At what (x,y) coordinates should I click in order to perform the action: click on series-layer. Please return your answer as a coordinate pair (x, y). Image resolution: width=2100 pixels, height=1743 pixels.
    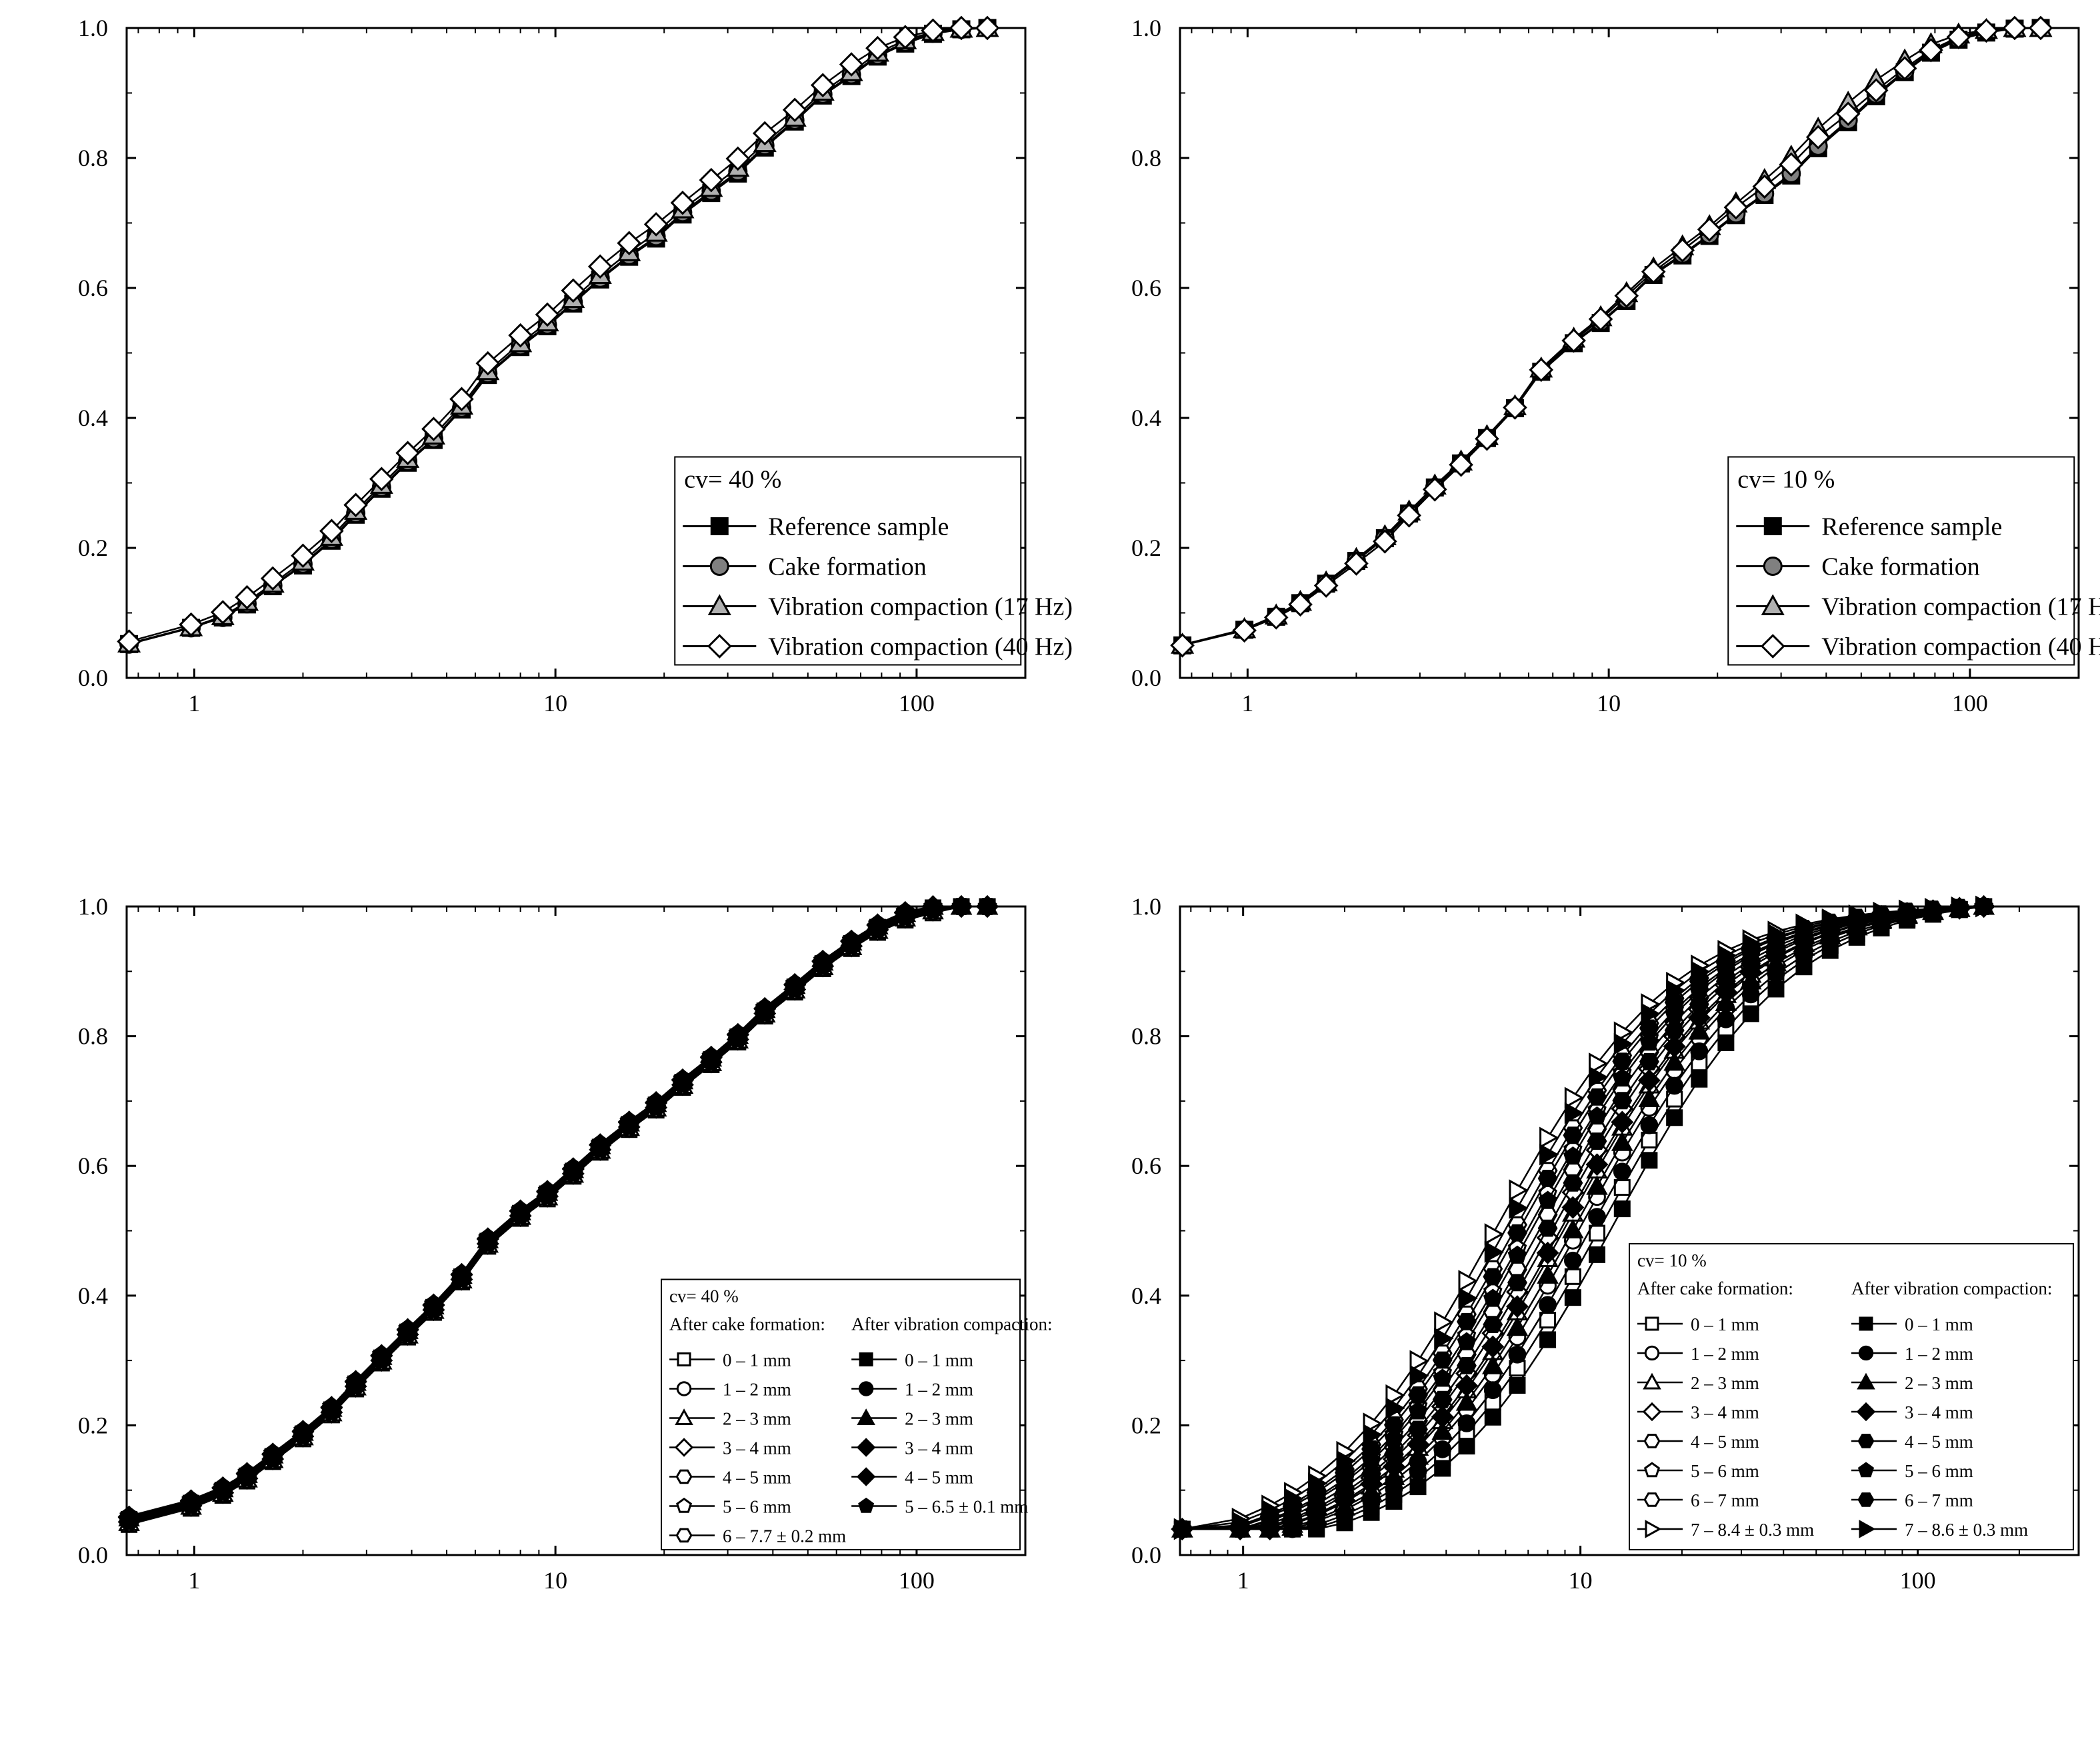
    Looking at the image, I should click on (1583, 1218).